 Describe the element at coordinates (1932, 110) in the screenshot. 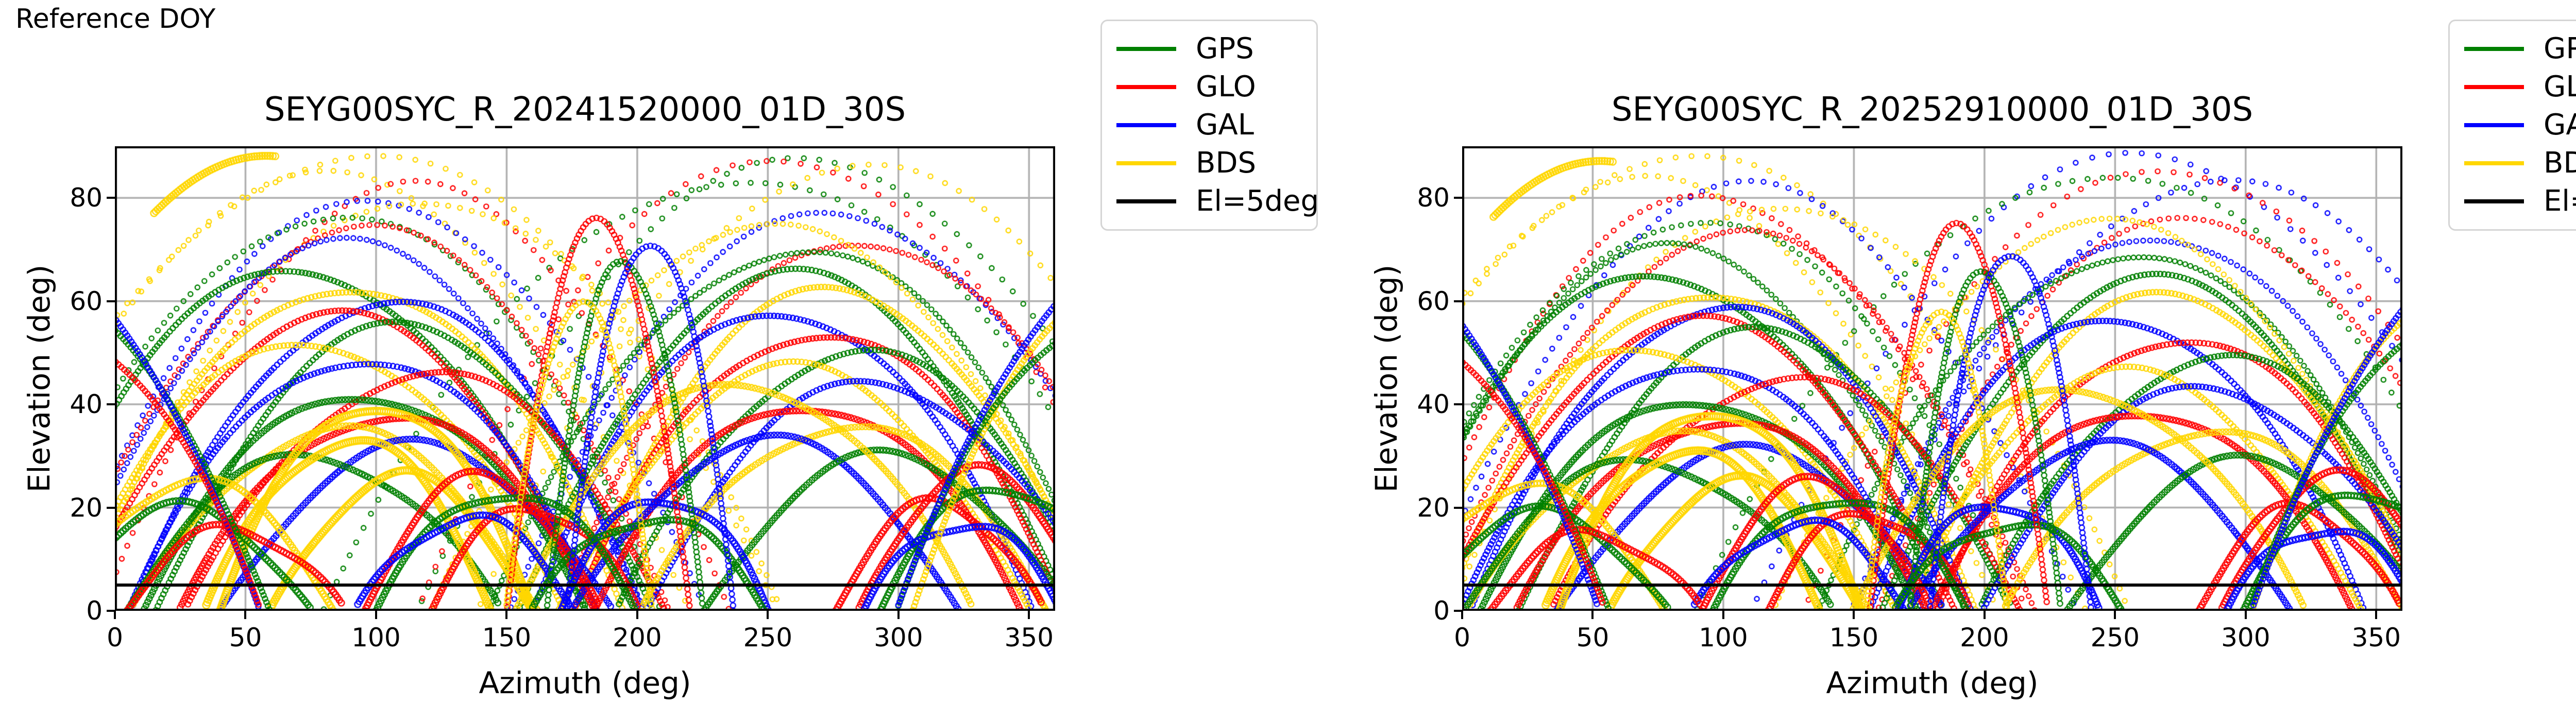

I see `plot2-title: SEYG00SYC_R_20252910000_01D_30S` at that location.